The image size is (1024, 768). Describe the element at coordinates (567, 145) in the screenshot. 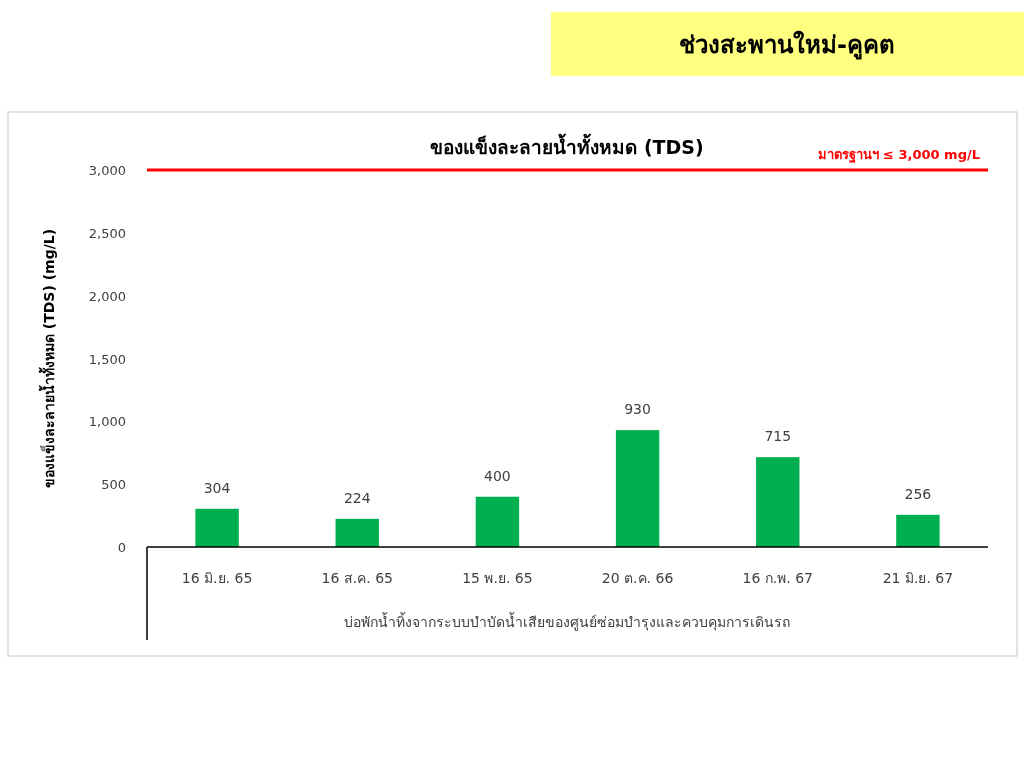

I see `chart-title: ของแข็งละลายน้ำทั้งหมด (TDS)` at that location.